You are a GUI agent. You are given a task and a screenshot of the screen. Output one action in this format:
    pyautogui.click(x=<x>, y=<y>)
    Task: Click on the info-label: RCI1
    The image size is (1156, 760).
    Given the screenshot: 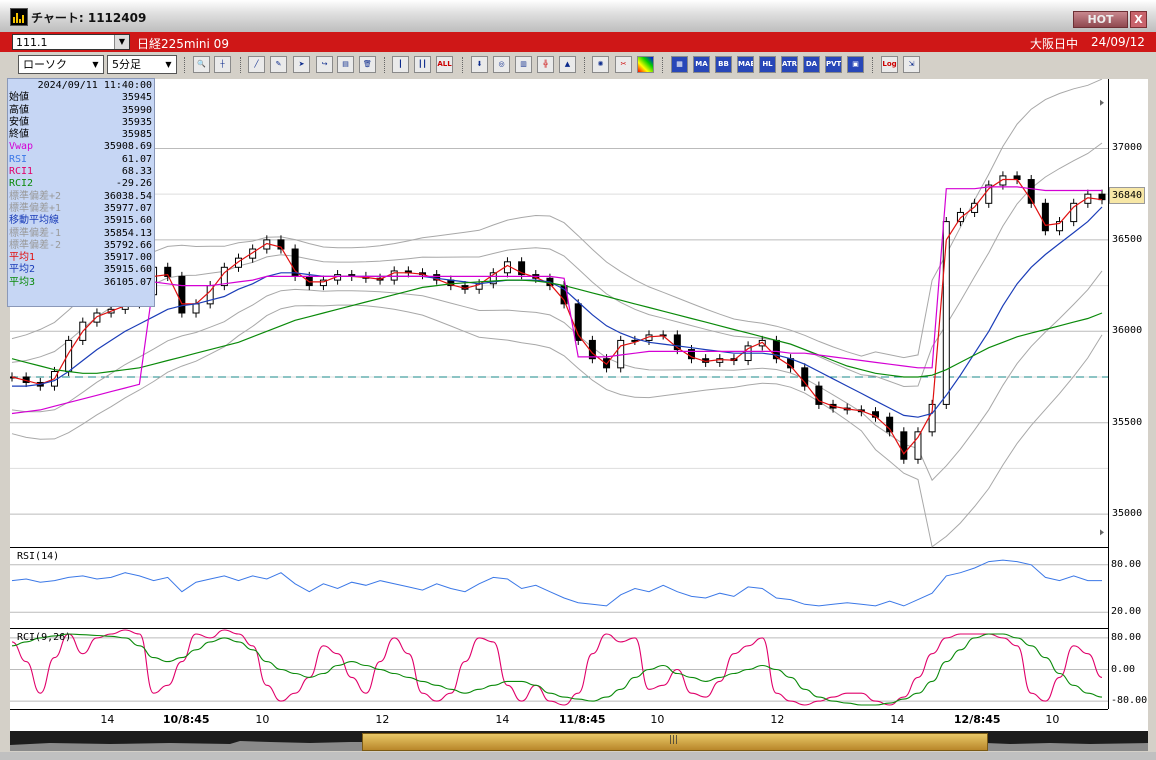 What is the action you would take?
    pyautogui.click(x=21, y=172)
    